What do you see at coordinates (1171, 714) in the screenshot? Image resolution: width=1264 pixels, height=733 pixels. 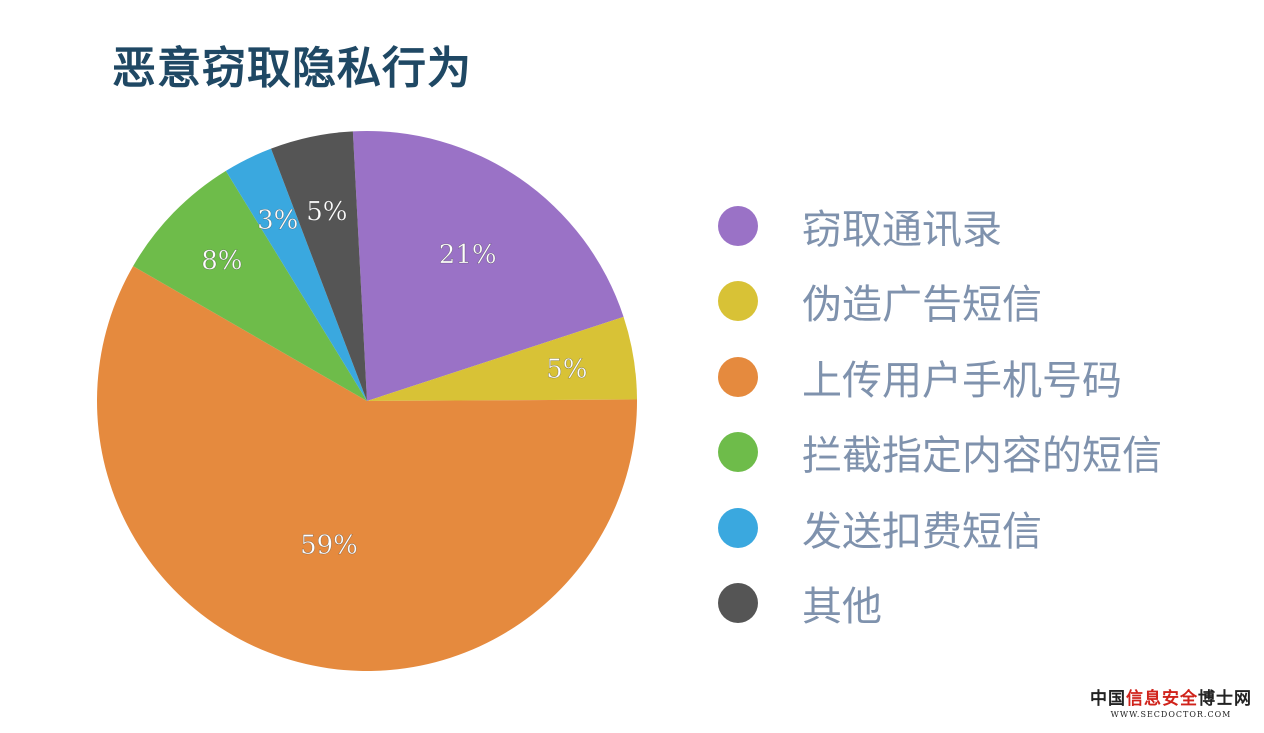 I see `watermark-url: WWW.SECDOCTOR.COM` at bounding box center [1171, 714].